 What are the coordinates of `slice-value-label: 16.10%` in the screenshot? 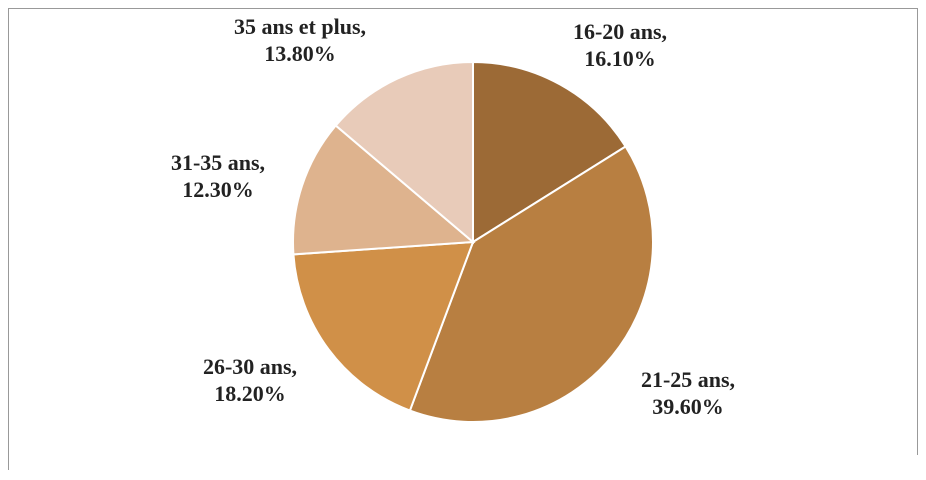 It's located at (620, 58).